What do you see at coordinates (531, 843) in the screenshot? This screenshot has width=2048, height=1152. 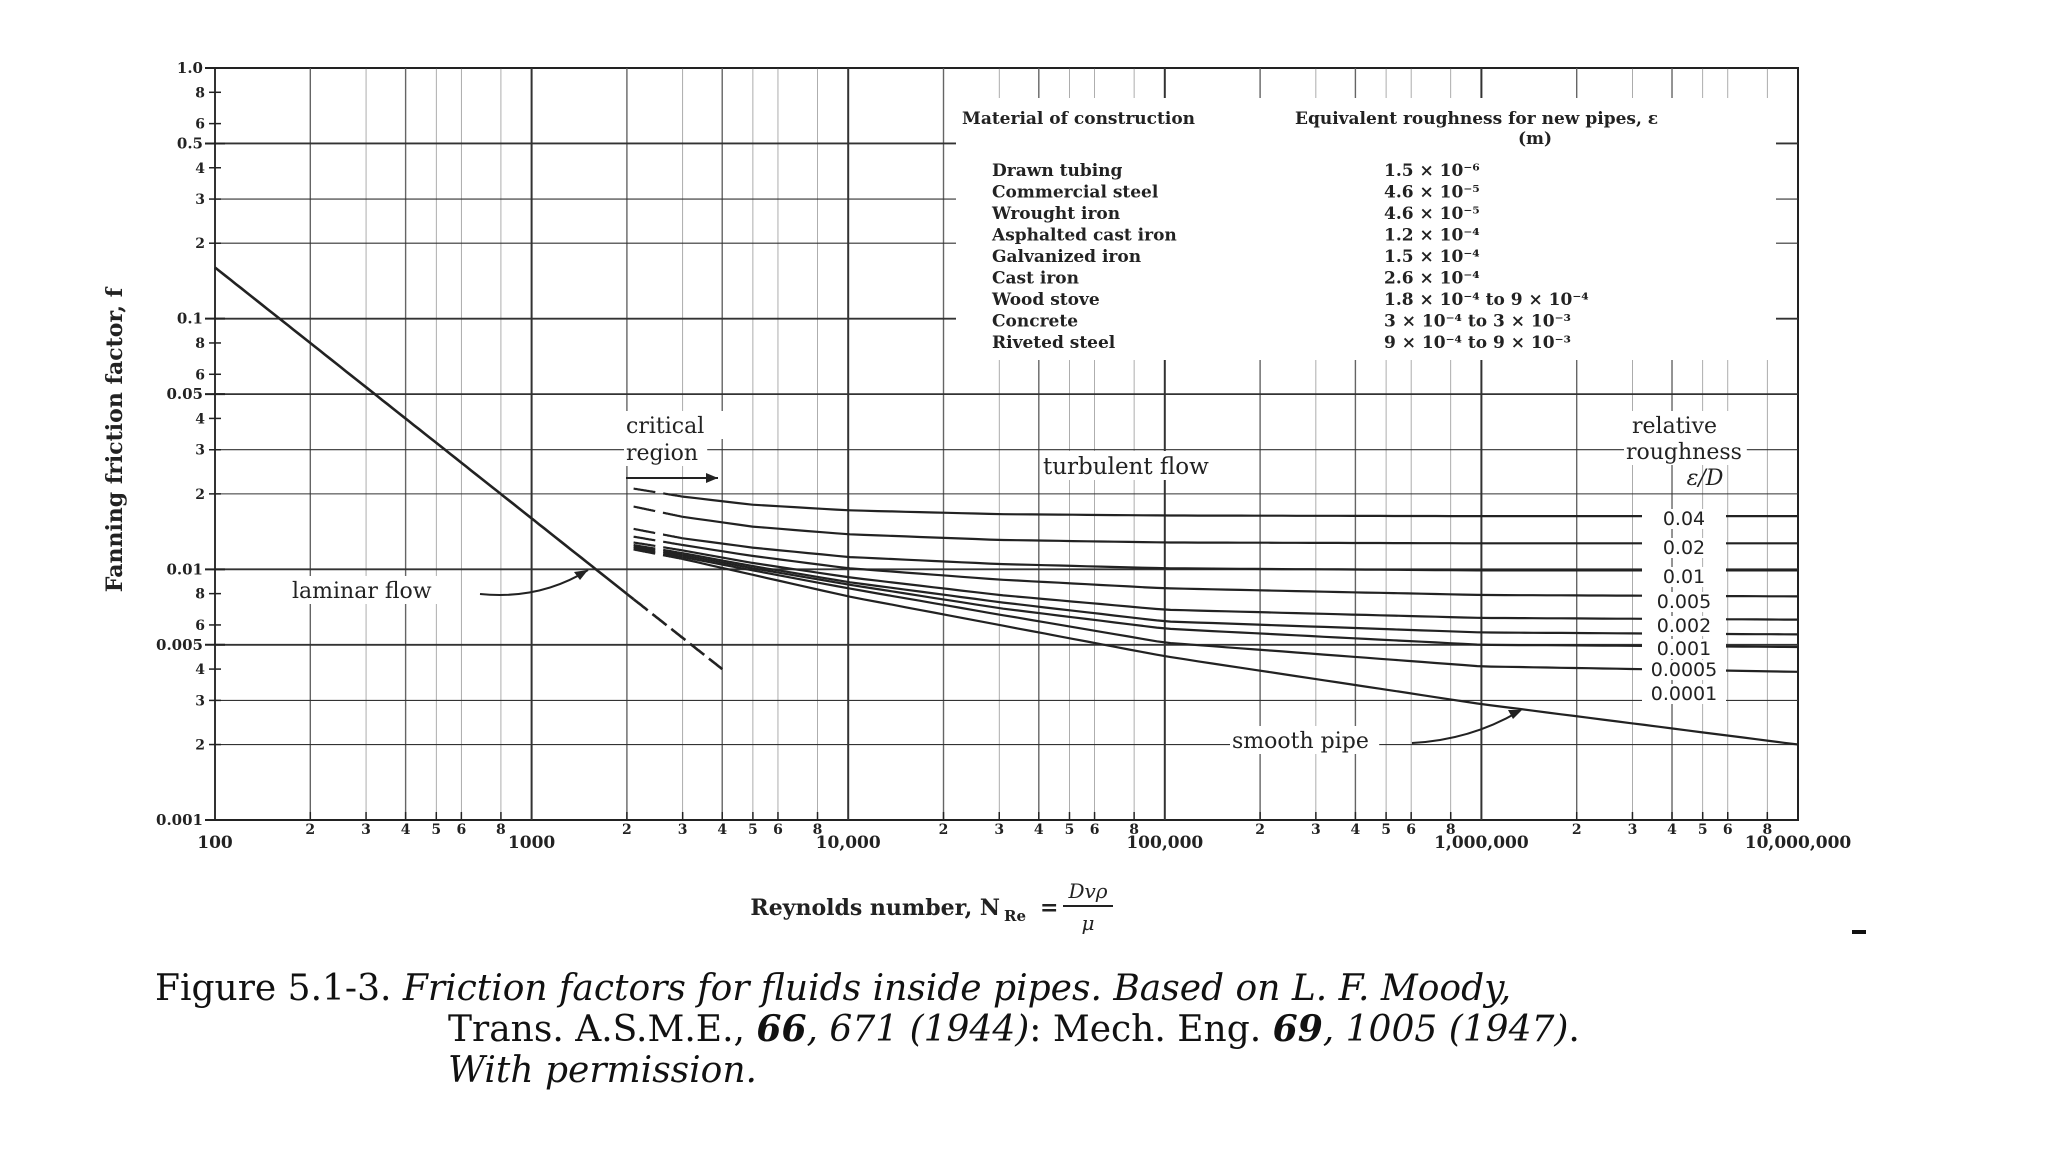 I see `x-tick-label: 1000` at bounding box center [531, 843].